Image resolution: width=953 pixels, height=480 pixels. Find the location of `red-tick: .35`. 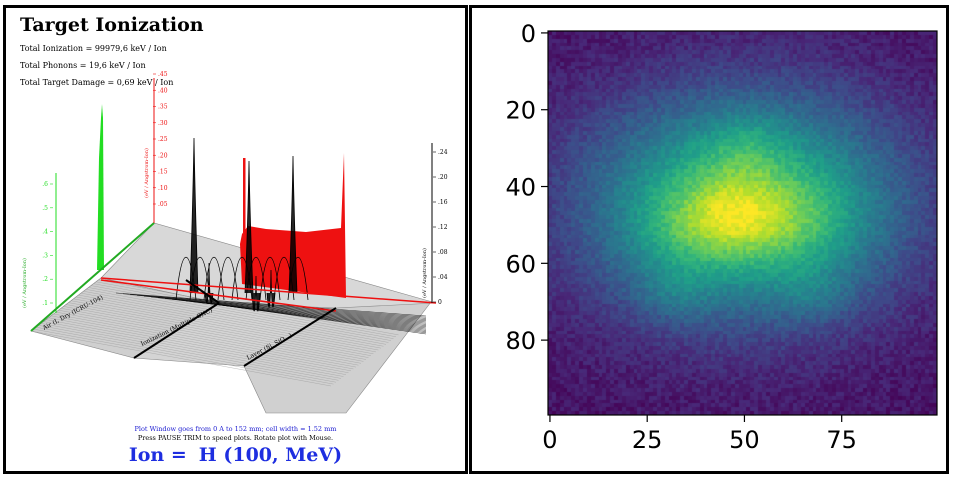

red-tick: .35 is located at coordinates (163, 107).